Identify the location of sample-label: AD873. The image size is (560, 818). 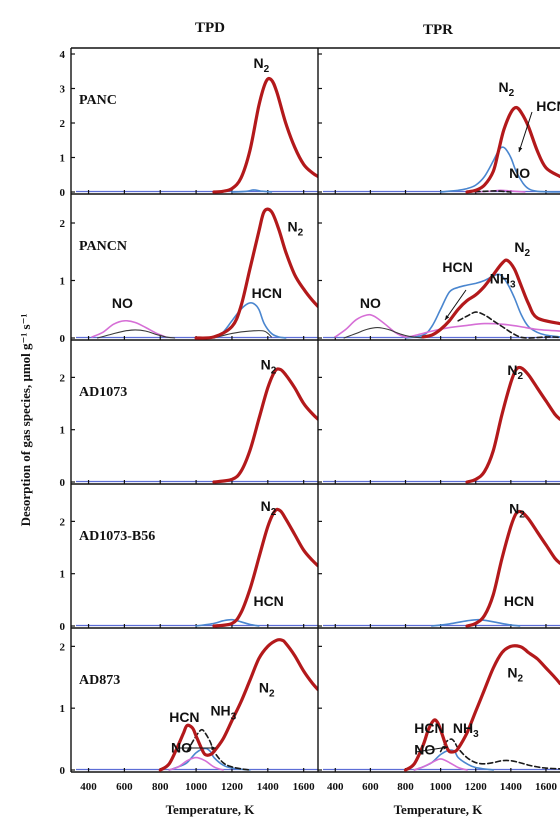
(99, 680).